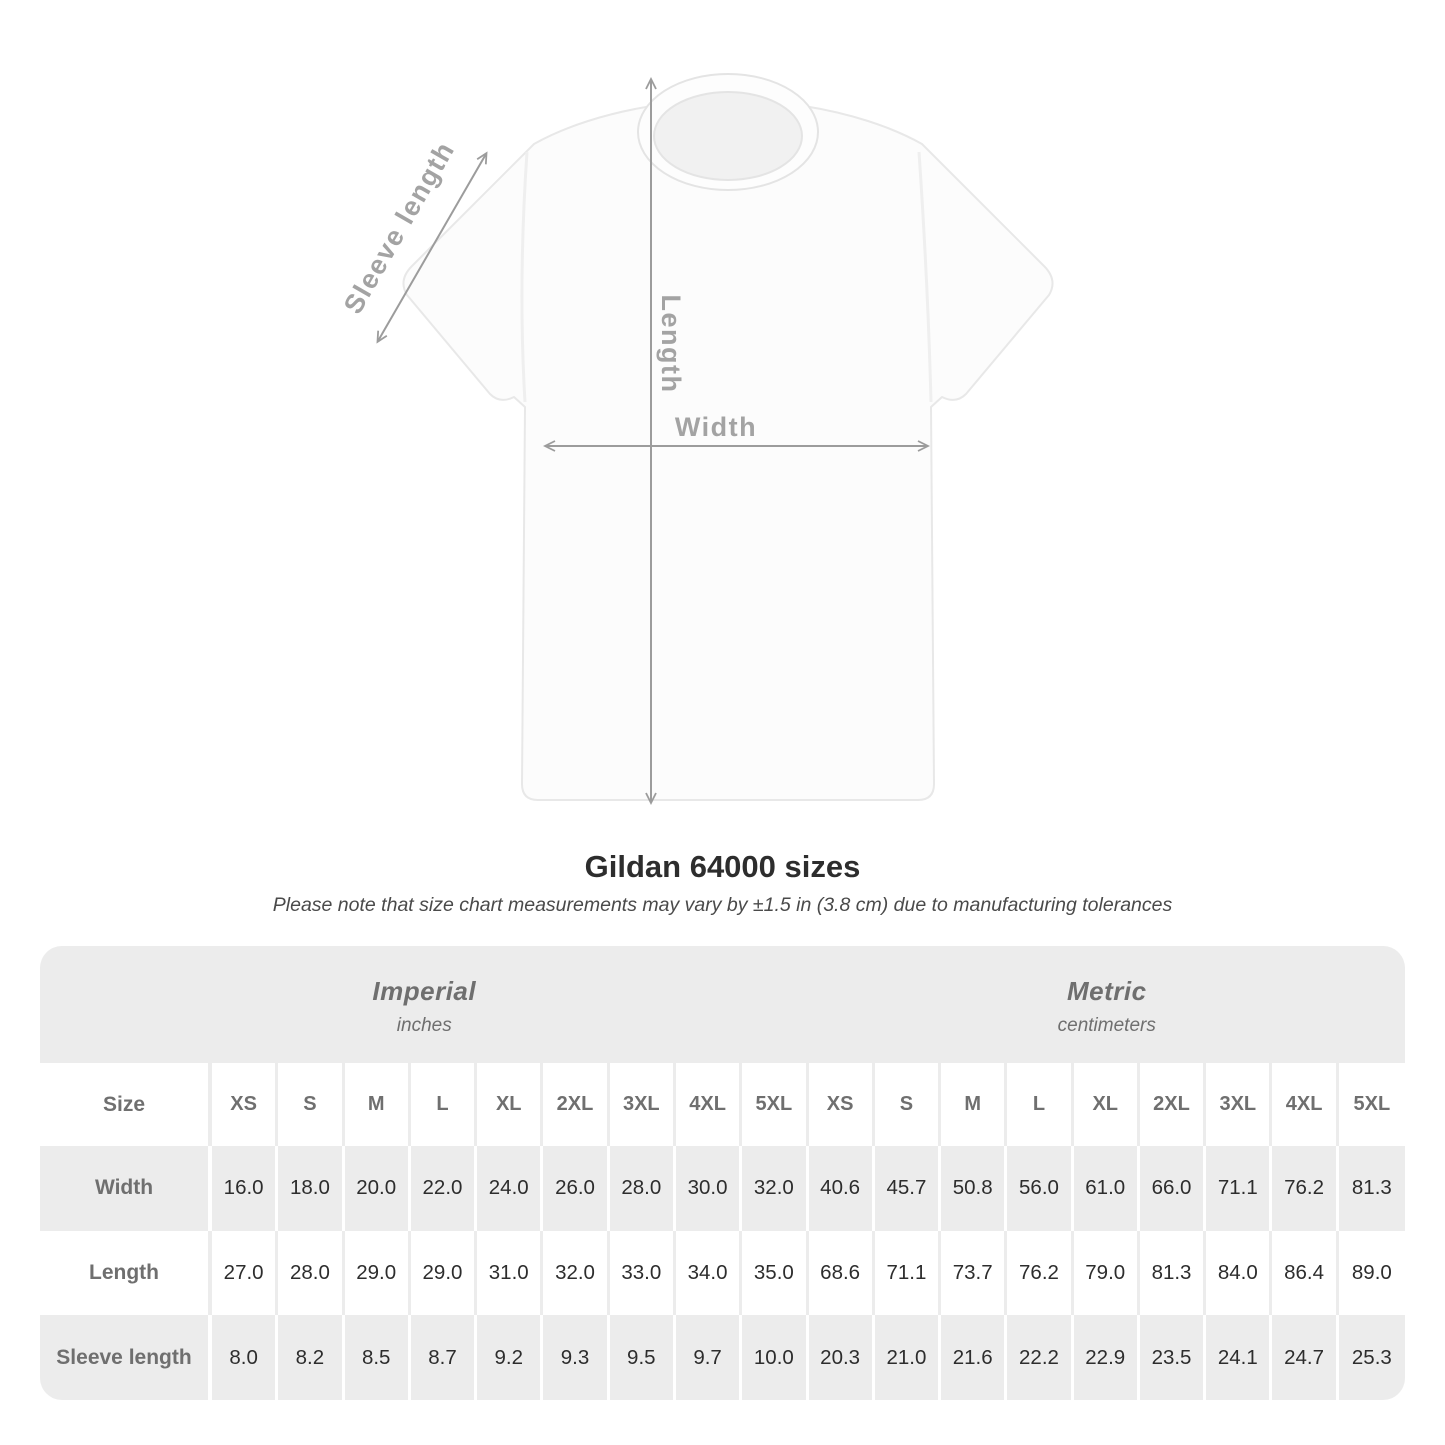 This screenshot has height=1445, width=1445. Describe the element at coordinates (925, 277) in the screenshot. I see `right-seam` at that location.